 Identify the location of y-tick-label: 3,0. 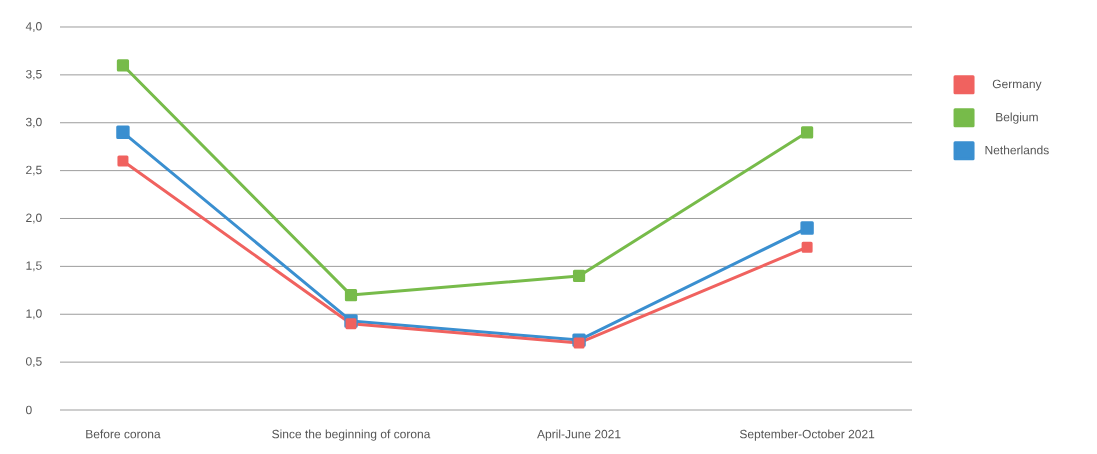
(33, 122).